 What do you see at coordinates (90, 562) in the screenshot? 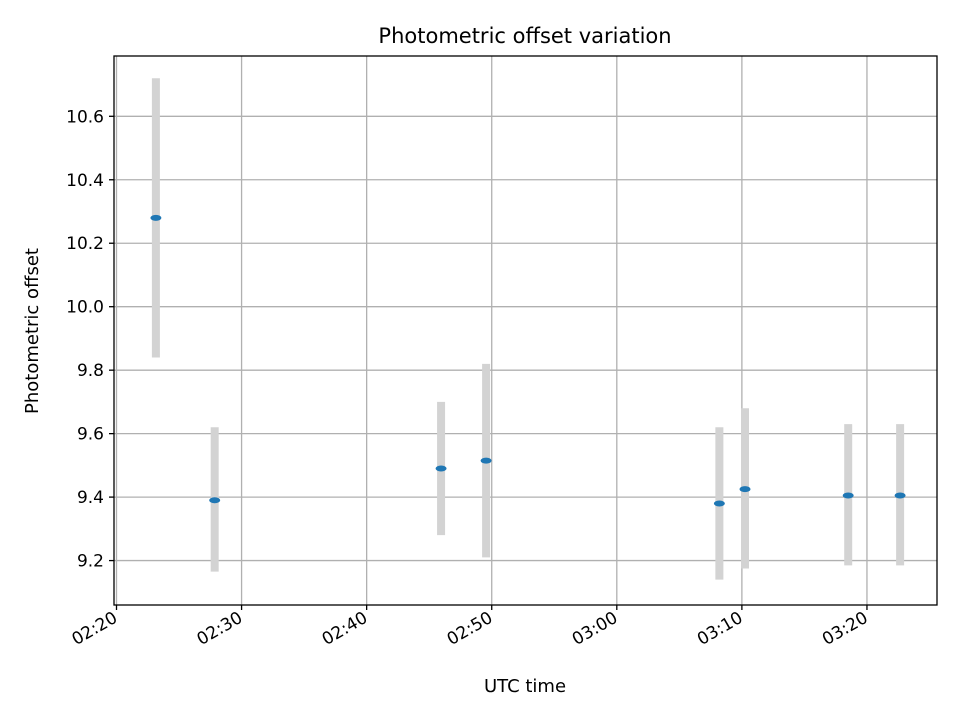
I see `y-tick-label: 9.2` at bounding box center [90, 562].